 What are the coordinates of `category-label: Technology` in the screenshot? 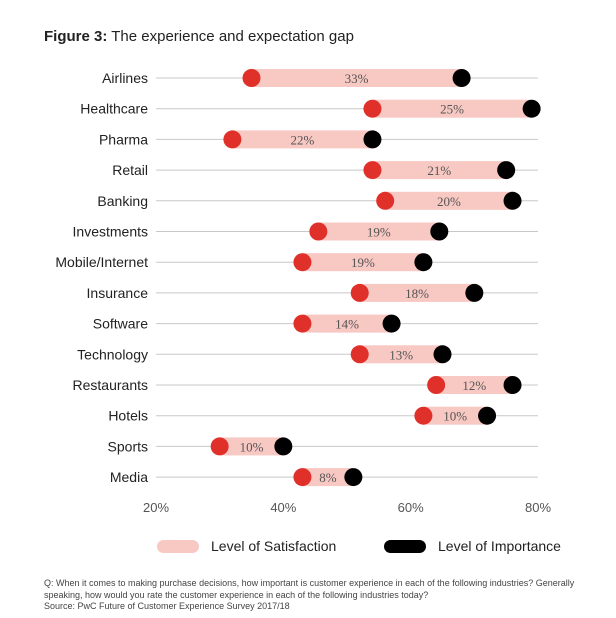 It's located at (112, 354).